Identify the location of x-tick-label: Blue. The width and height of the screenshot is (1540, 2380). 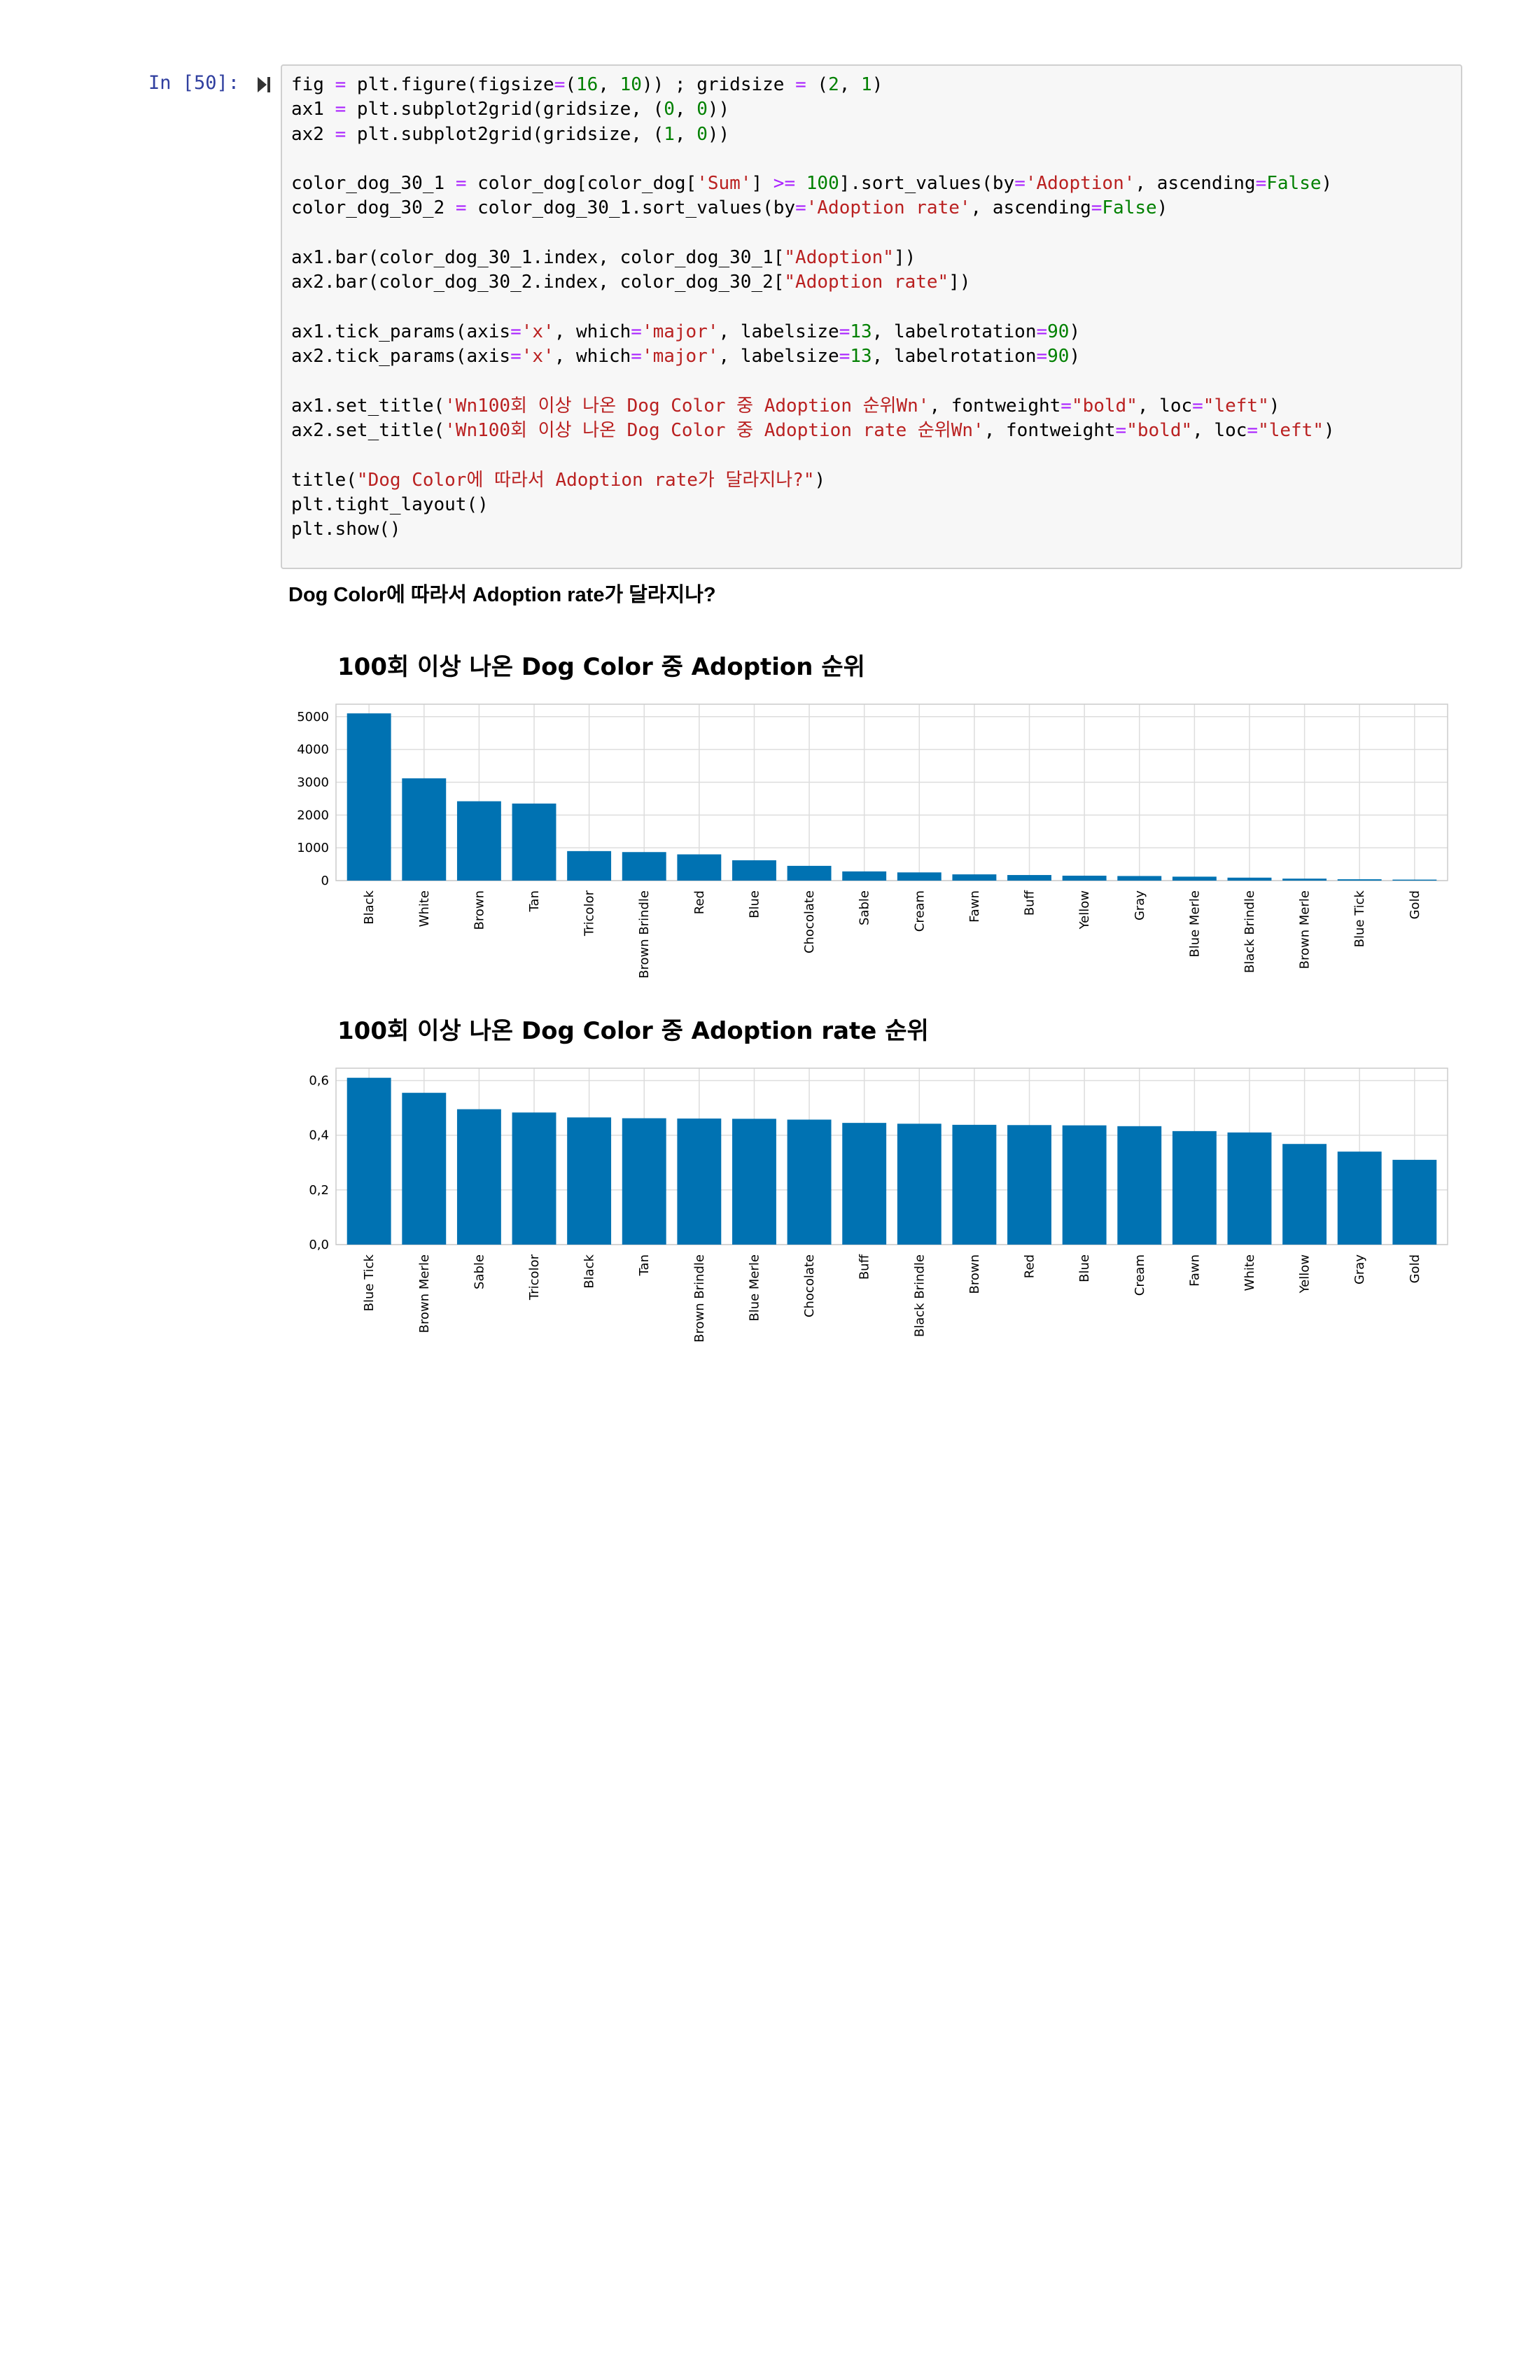
(754, 904).